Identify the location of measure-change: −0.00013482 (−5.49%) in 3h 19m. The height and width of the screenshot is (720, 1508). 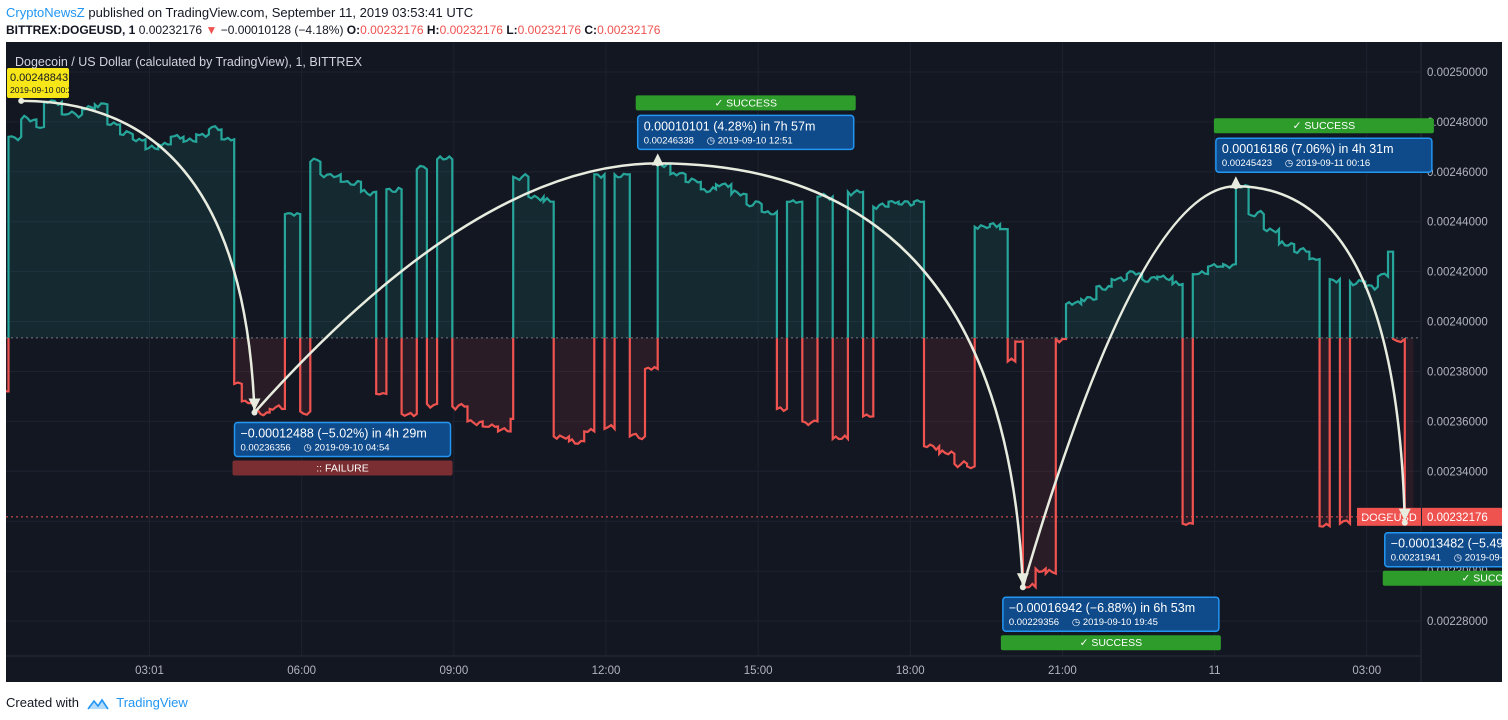
(1446, 544).